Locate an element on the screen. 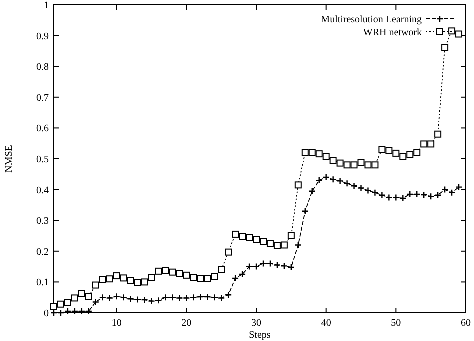 This screenshot has height=341, width=474. x-tick-label: 10 is located at coordinates (117, 323).